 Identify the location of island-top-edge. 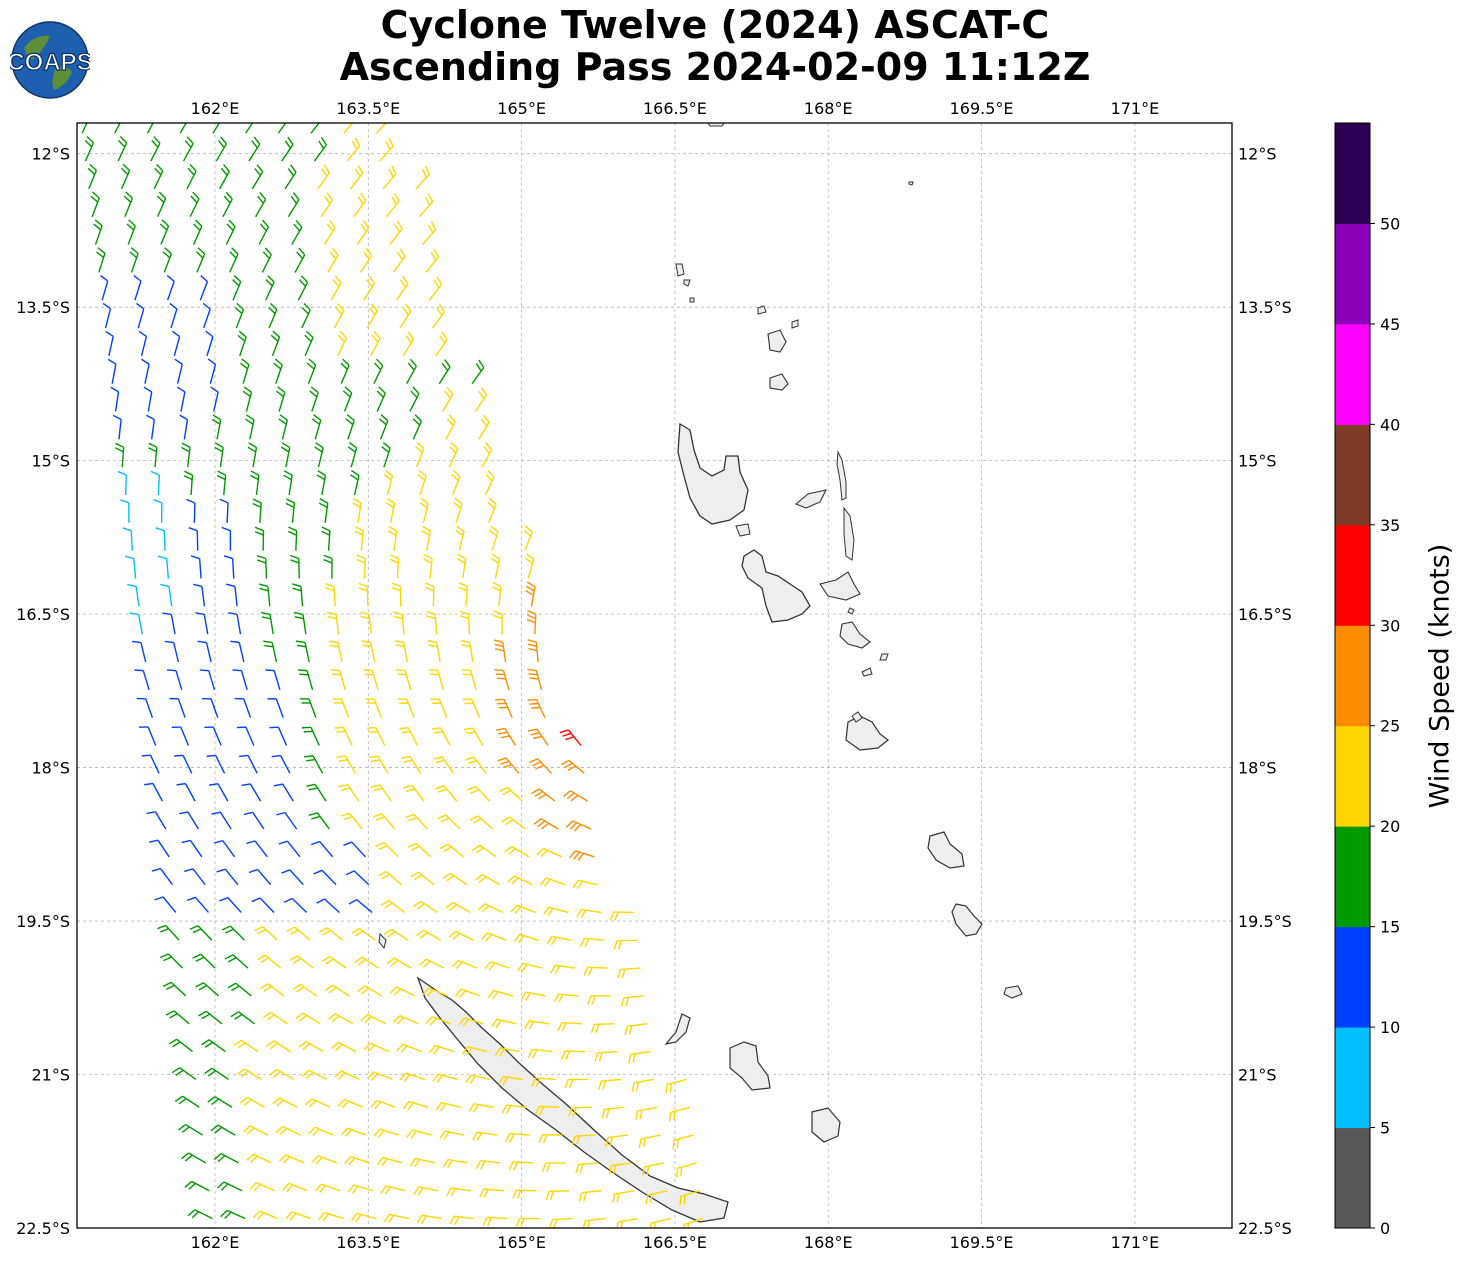
(716, 125).